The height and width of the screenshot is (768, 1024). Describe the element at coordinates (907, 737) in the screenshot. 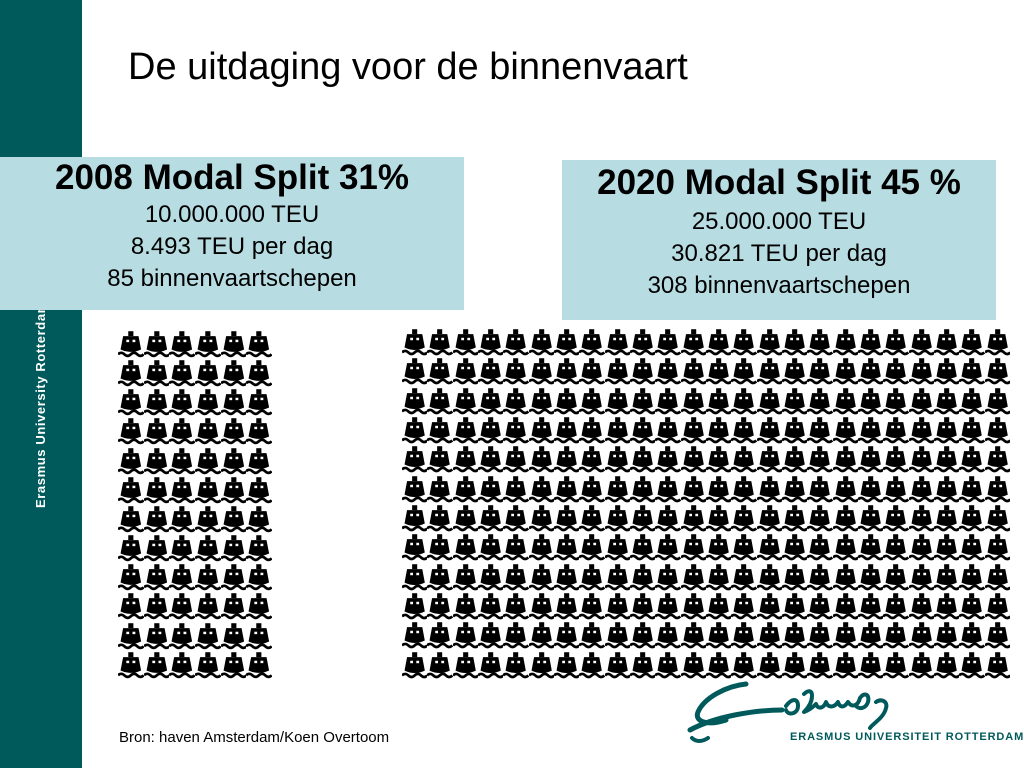

I see `logo-caption: ERASMUS UNIVERSITEIT ROTTERDAM` at that location.